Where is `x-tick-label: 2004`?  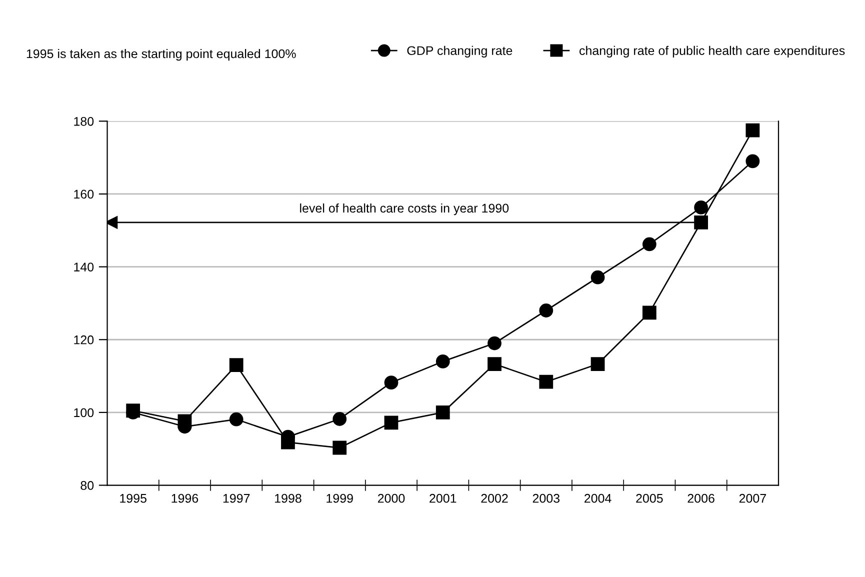 x-tick-label: 2004 is located at coordinates (598, 498).